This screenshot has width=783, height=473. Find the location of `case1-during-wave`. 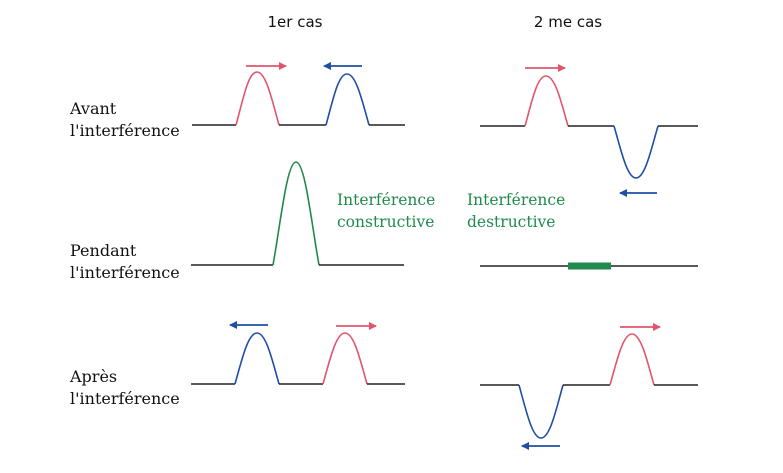

case1-during-wave is located at coordinates (297, 213).